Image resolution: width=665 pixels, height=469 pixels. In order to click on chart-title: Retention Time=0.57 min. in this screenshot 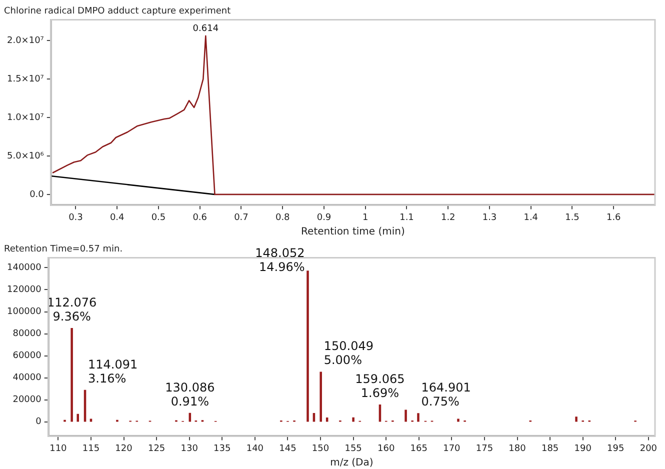, I will do `click(63, 249)`.